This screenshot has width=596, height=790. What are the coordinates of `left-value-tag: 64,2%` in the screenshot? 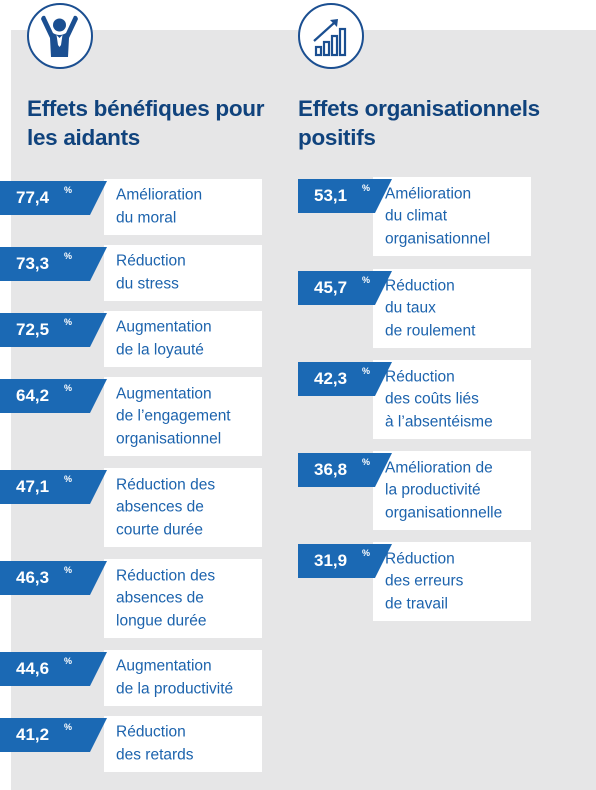 It's located at (53, 396).